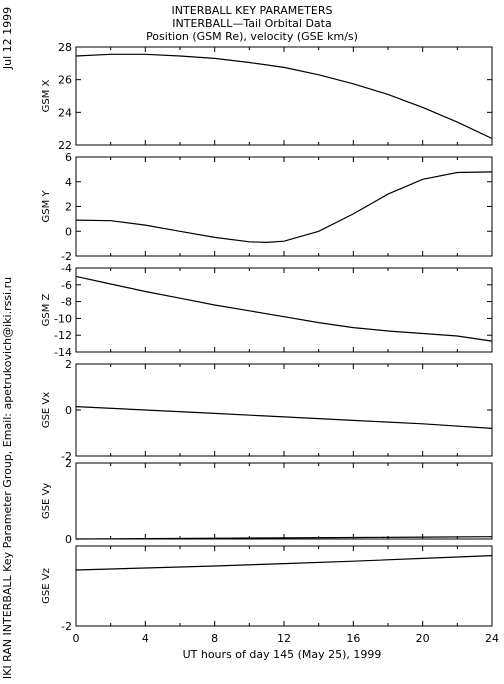 This screenshot has height=684, width=504. What do you see at coordinates (353, 638) in the screenshot?
I see `x-tick-label: 16` at bounding box center [353, 638].